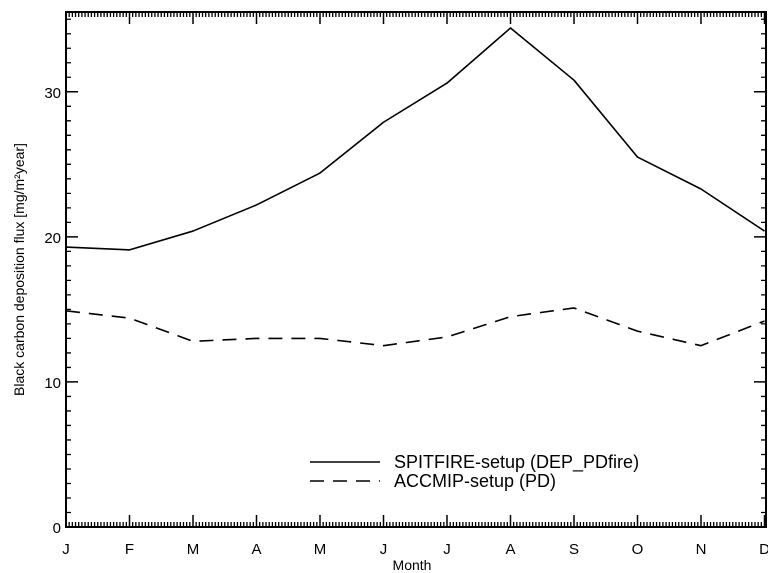 This screenshot has width=768, height=573. I want to click on y-axis-label: Black carbon deposition flux [mg/m²year], so click(19, 269).